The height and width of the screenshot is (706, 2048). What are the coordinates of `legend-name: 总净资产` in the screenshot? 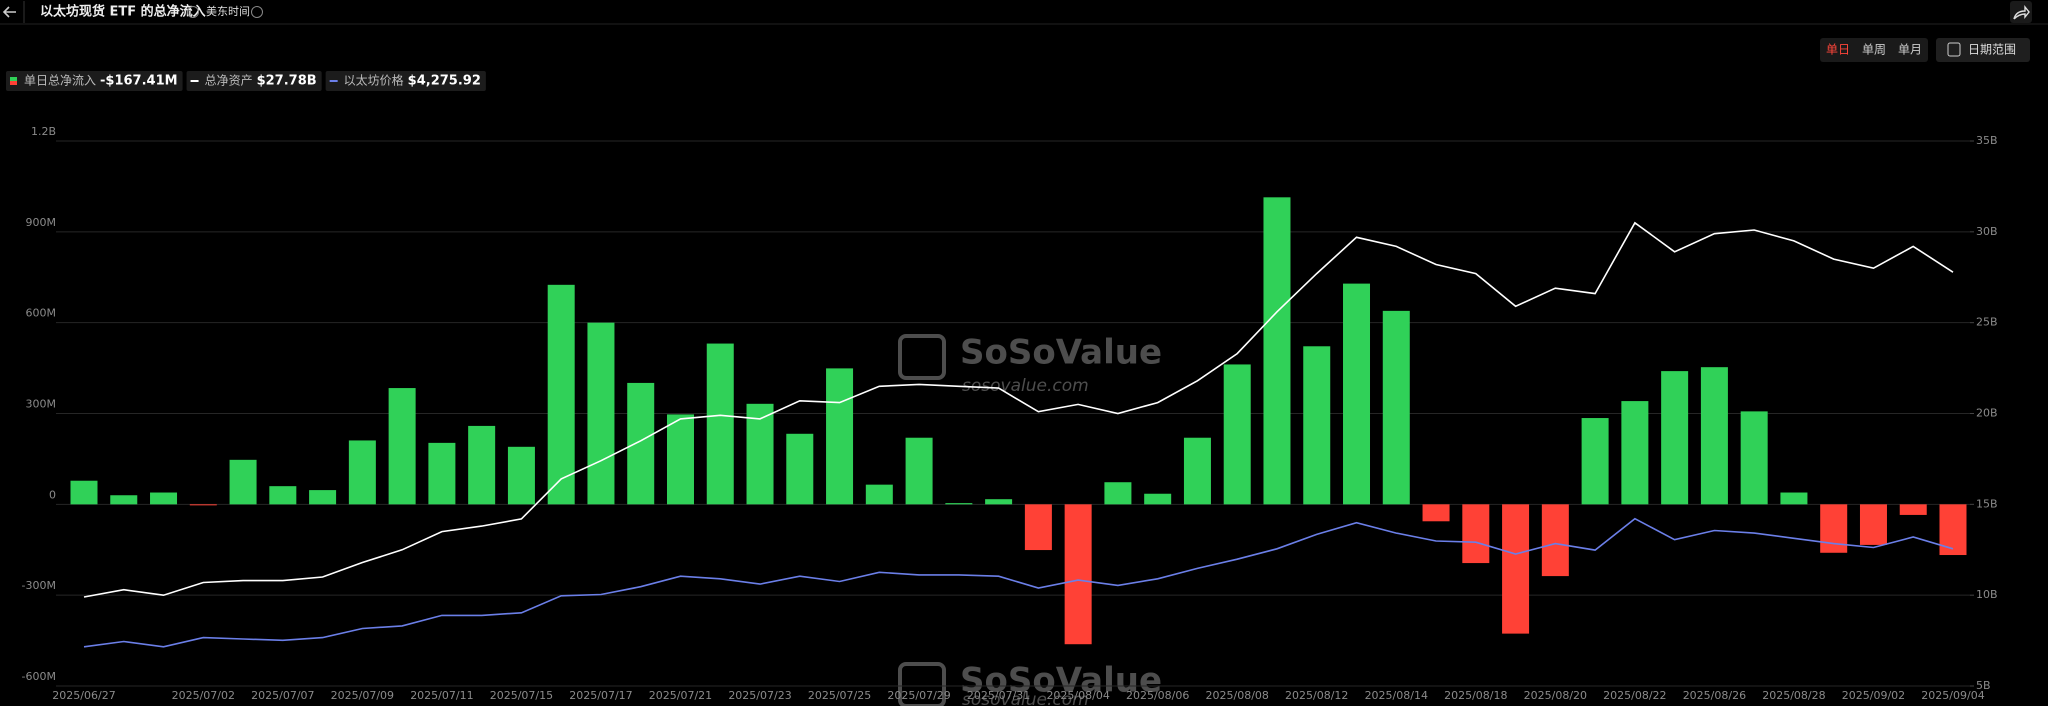 It's located at (229, 81).